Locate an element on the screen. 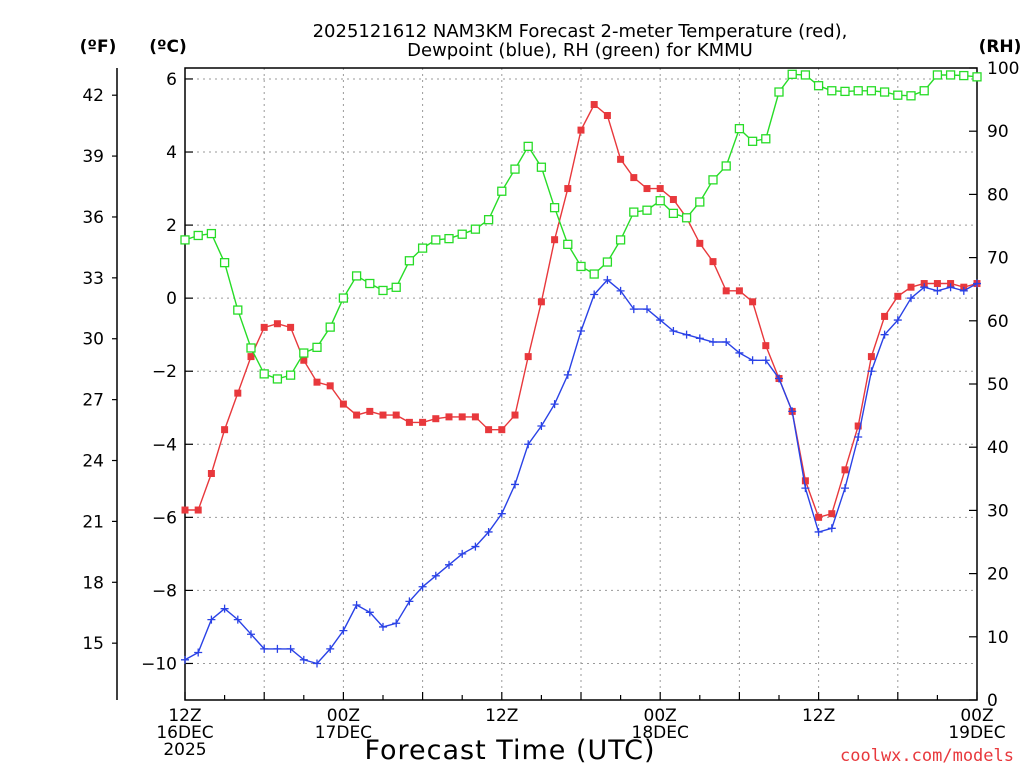 The width and height of the screenshot is (1024, 768). fahrenheit-tick-label: 36 is located at coordinates (93, 218).